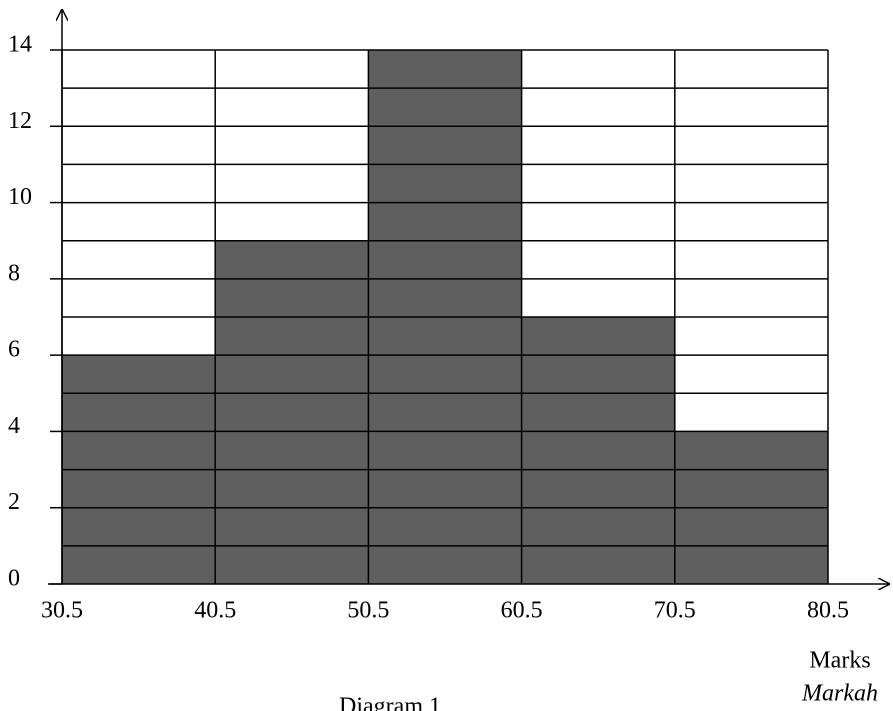  What do you see at coordinates (390, 702) in the screenshot?
I see `chart-title: Diagram 1` at bounding box center [390, 702].